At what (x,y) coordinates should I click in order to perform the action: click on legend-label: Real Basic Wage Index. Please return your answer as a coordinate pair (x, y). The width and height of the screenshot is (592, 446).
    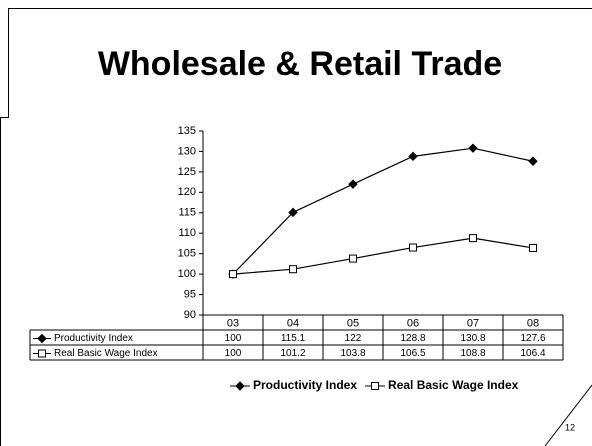
    Looking at the image, I should click on (453, 385).